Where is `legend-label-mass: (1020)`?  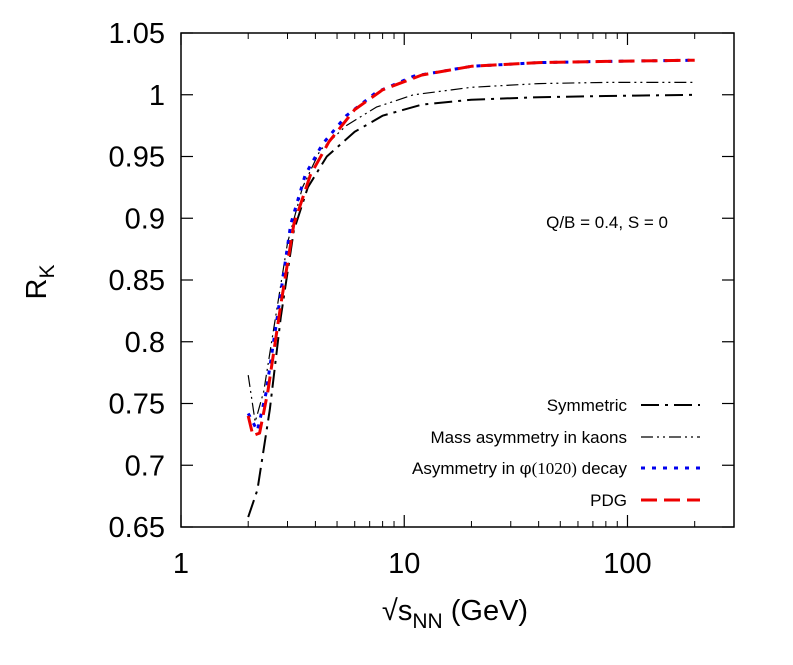 legend-label-mass: (1020) is located at coordinates (554, 468).